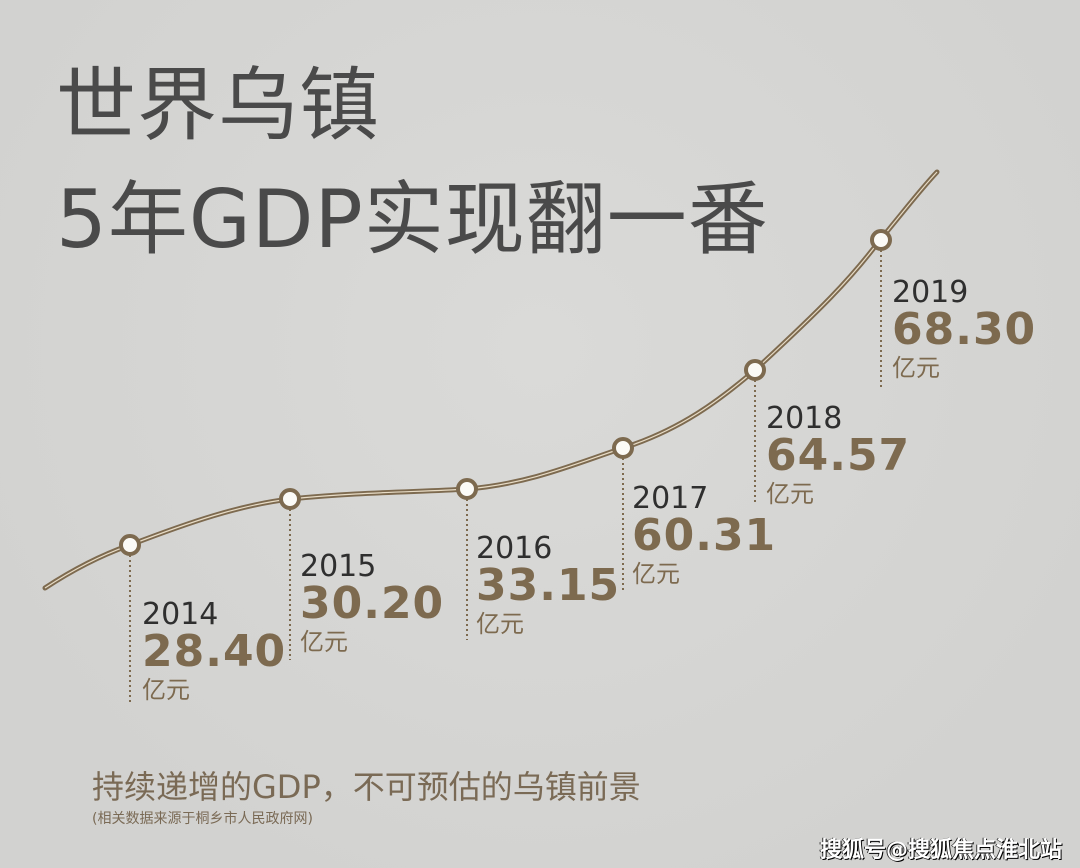 This screenshot has height=868, width=1080. I want to click on value-label: 30.20, so click(372, 603).